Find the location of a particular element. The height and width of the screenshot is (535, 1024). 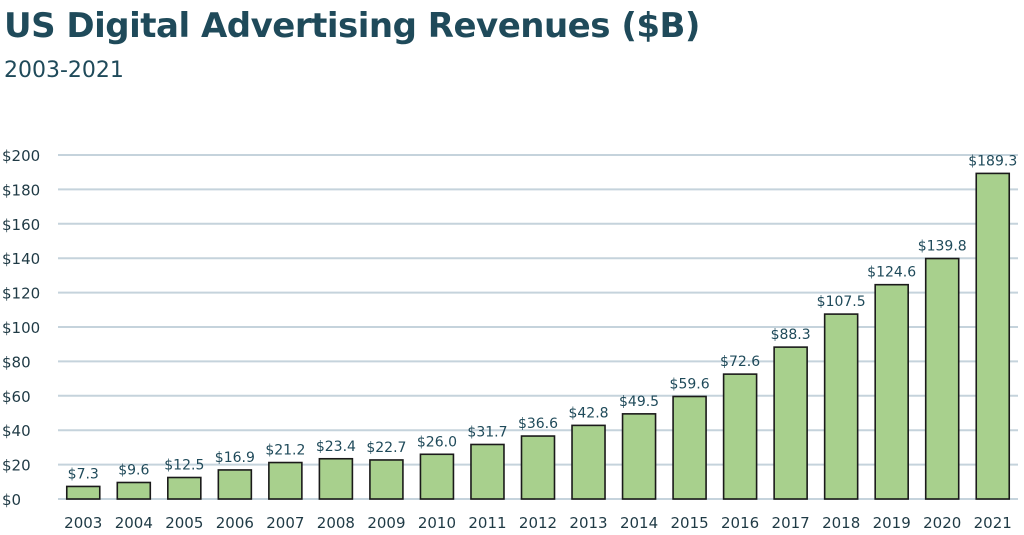

y-axis-ticks: $0 $20 $40 $60 $80 $100 $120 $140 $160 $180 $200 is located at coordinates (21, 328).